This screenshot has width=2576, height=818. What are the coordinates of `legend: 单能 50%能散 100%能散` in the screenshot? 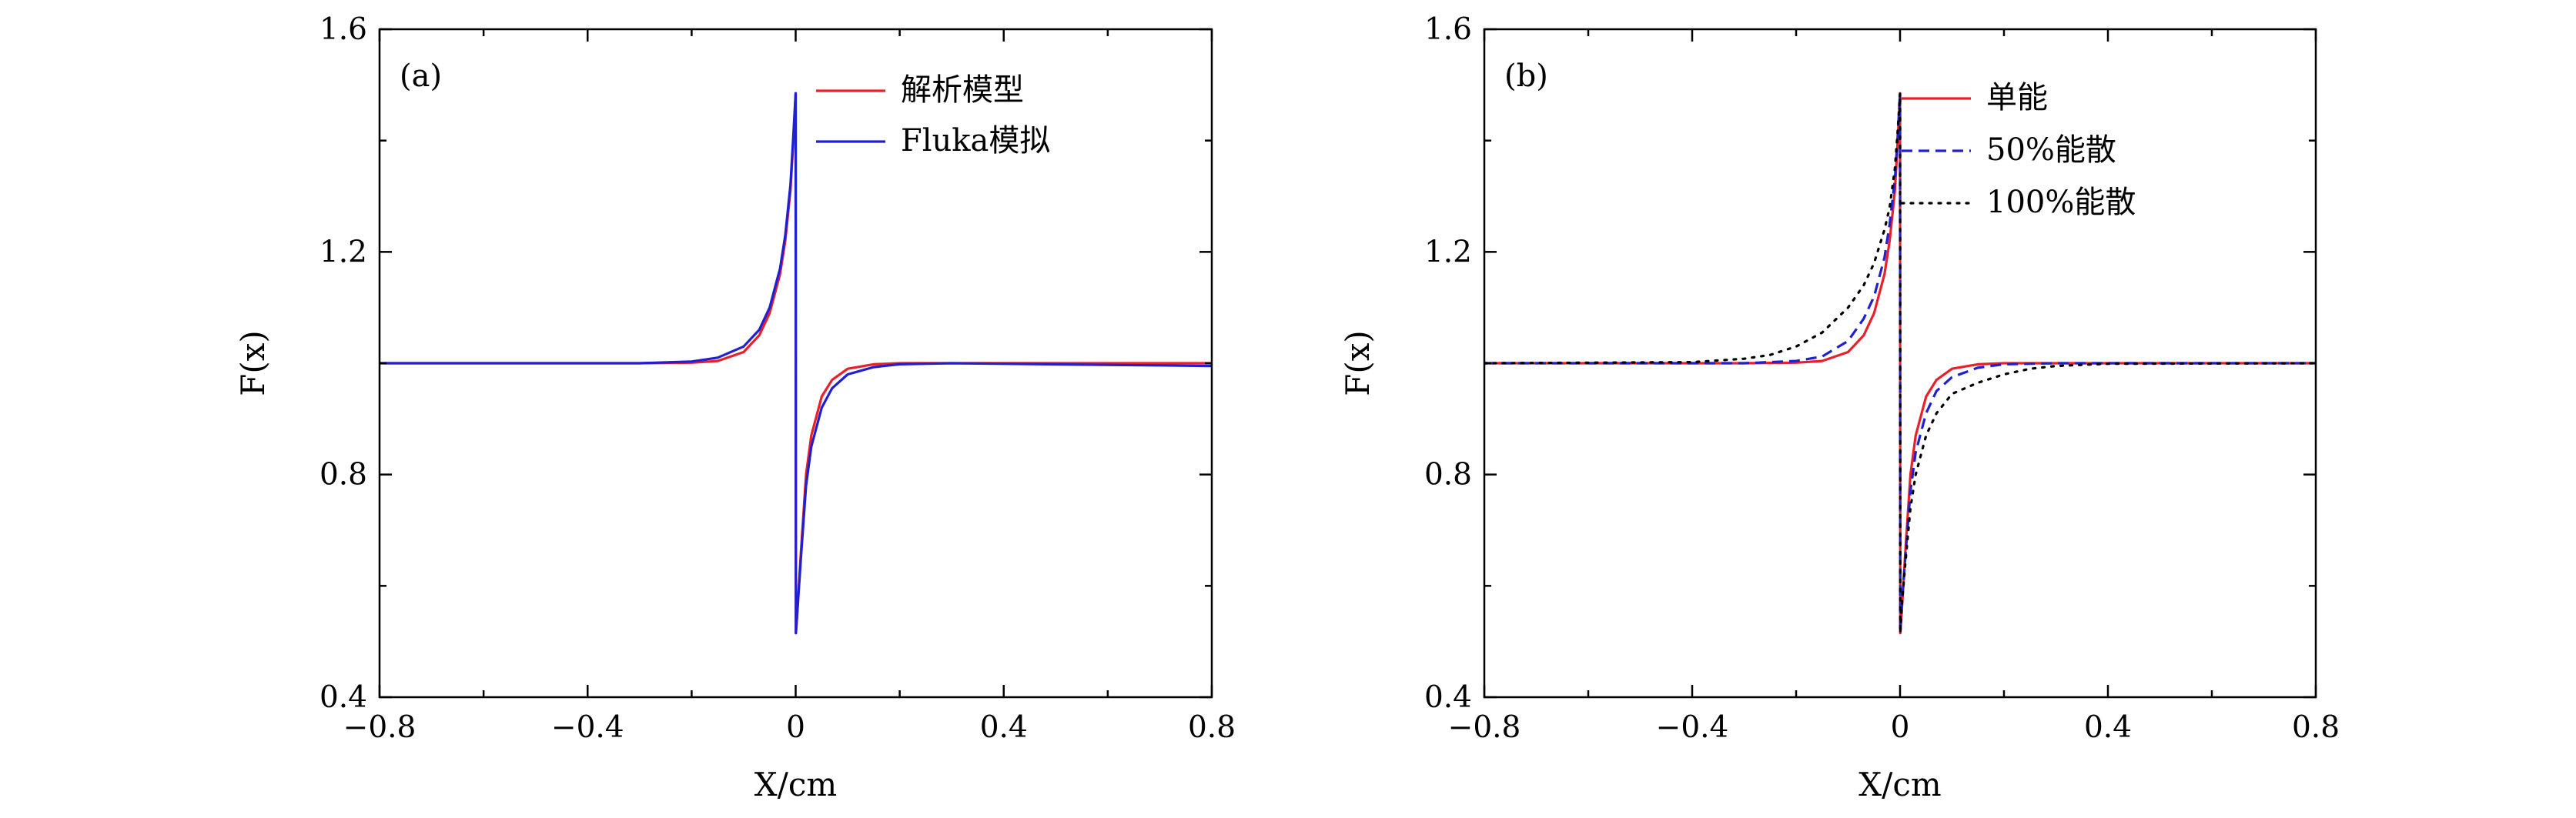 It's located at (2018, 150).